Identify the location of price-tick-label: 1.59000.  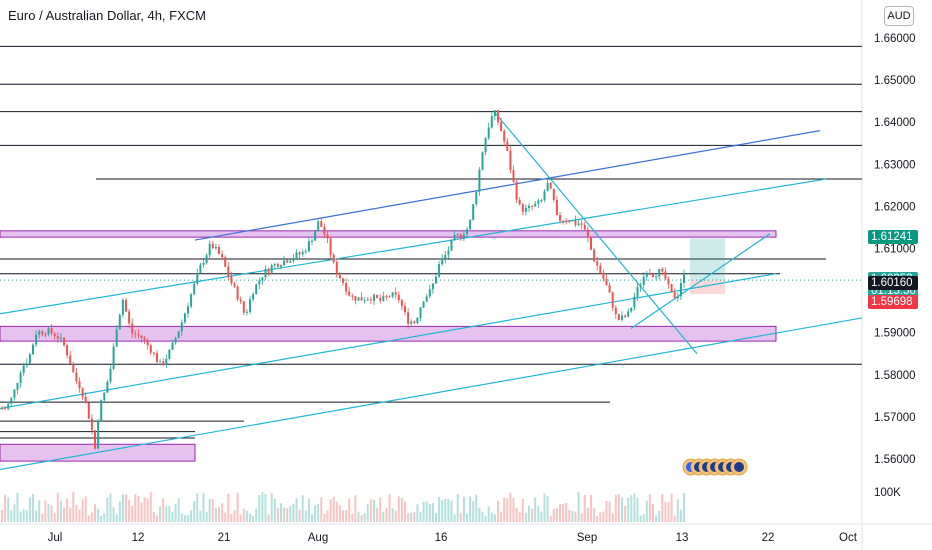
(895, 334).